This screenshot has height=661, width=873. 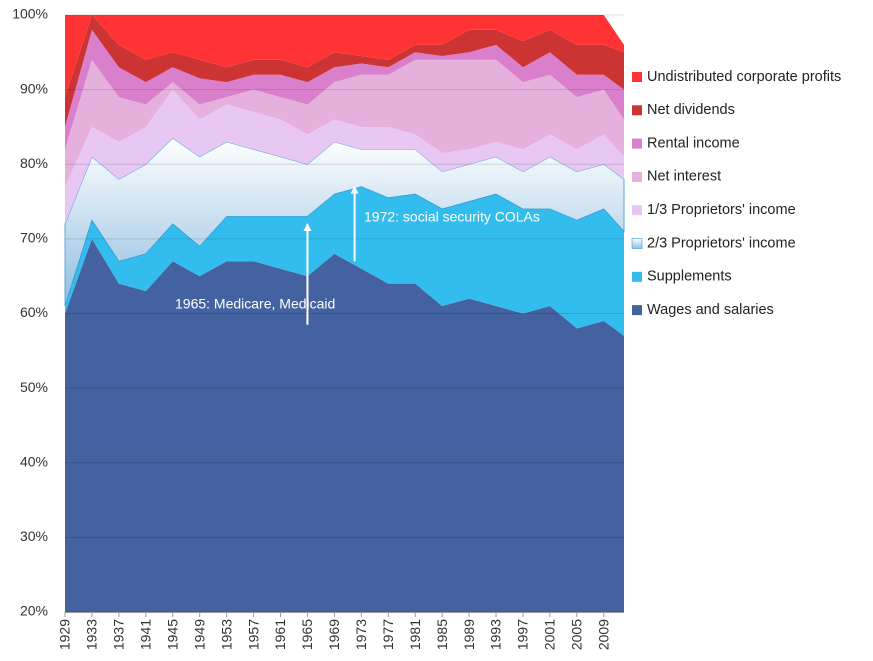 I want to click on x-tick-label: 1981, so click(x=415, y=634).